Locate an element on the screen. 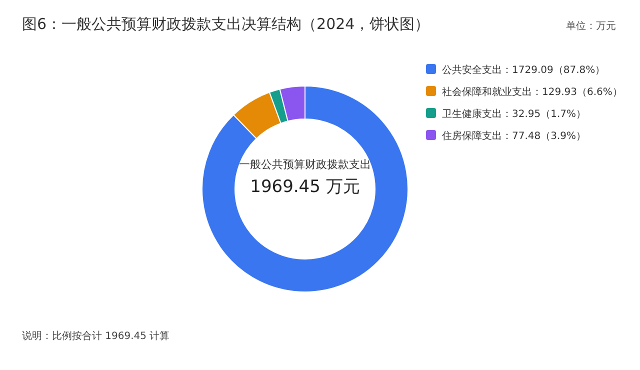 The width and height of the screenshot is (640, 370). text: 一般公共预算财政拨款支出 is located at coordinates (305, 164).